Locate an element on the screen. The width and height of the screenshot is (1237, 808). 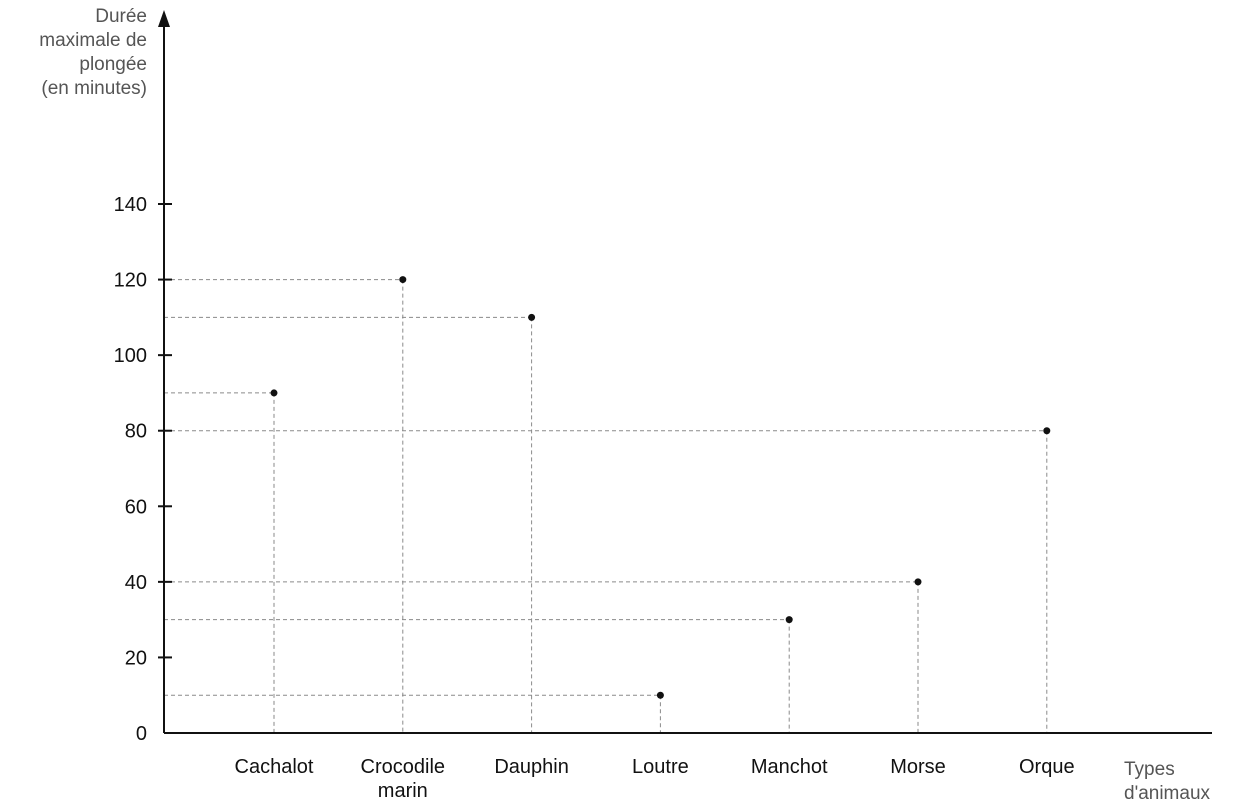
y-axis-arrow-icon is located at coordinates (164, 18).